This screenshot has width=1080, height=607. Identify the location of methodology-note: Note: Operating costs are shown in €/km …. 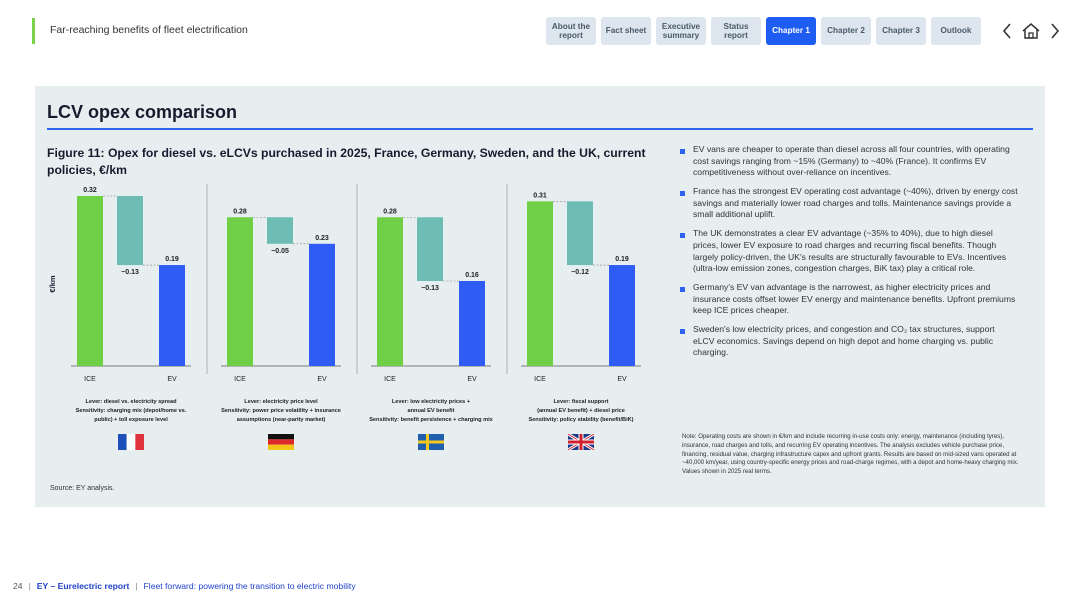
(850, 454).